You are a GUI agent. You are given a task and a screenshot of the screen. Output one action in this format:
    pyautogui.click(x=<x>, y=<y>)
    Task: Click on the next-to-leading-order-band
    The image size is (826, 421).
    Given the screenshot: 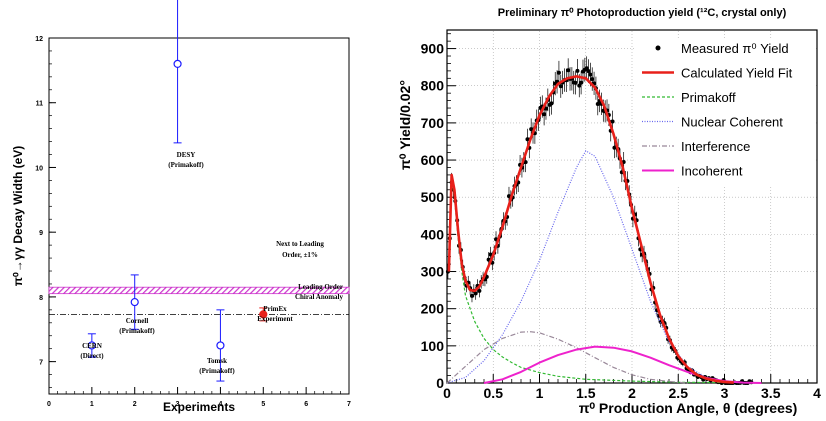 What is the action you would take?
    pyautogui.click(x=199, y=290)
    